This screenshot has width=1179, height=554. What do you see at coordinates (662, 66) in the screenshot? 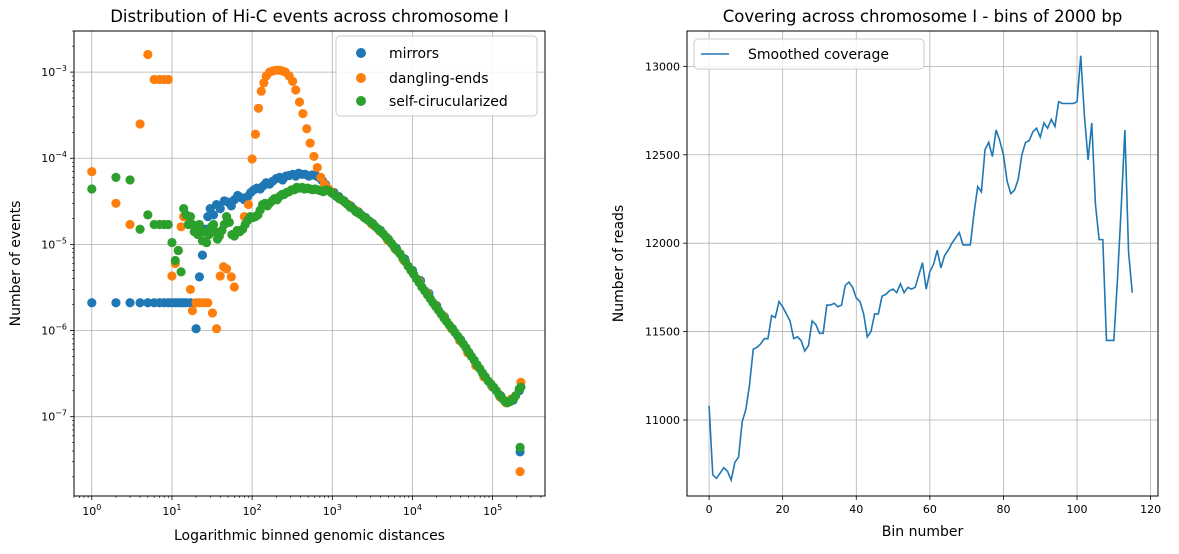
I see `right-y-tick-label: 13000` at bounding box center [662, 66].